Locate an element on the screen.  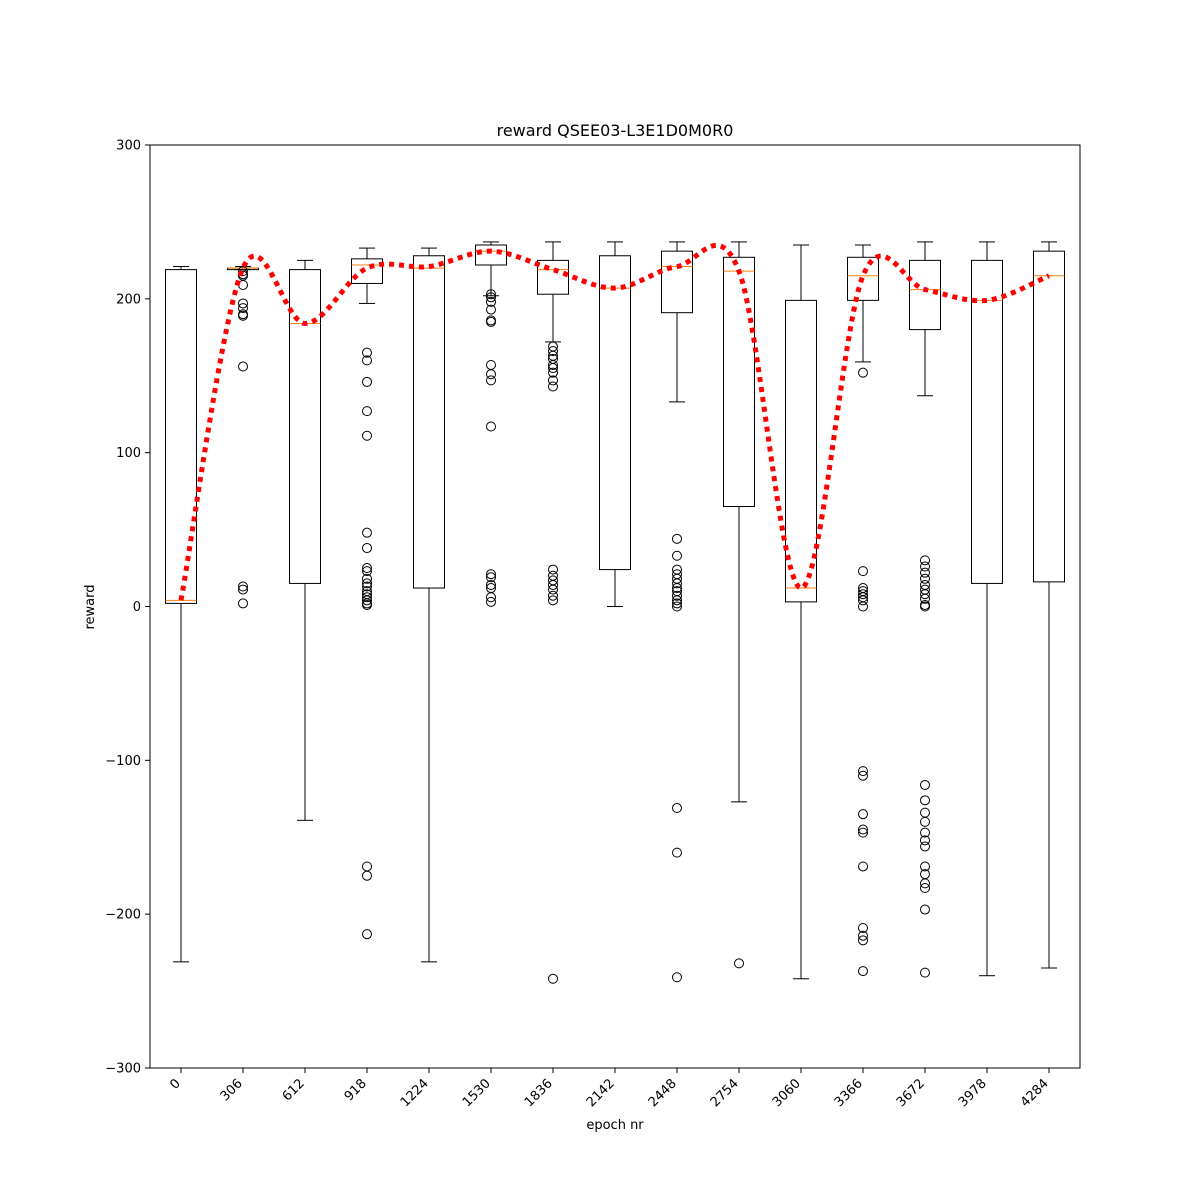
y-tick-label: 100 is located at coordinates (128, 453).